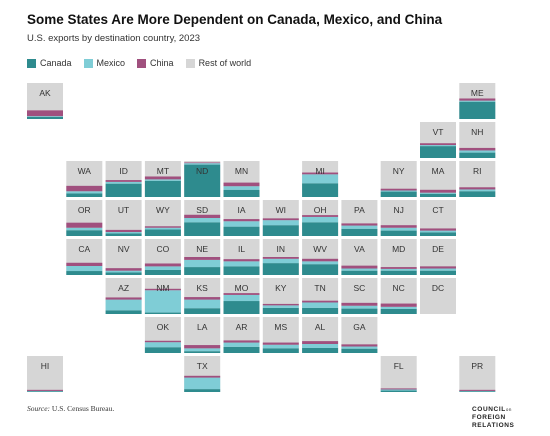 Image resolution: width=550 pixels, height=436 pixels. What do you see at coordinates (155, 63) in the screenshot?
I see `legend-item-china: China` at bounding box center [155, 63].